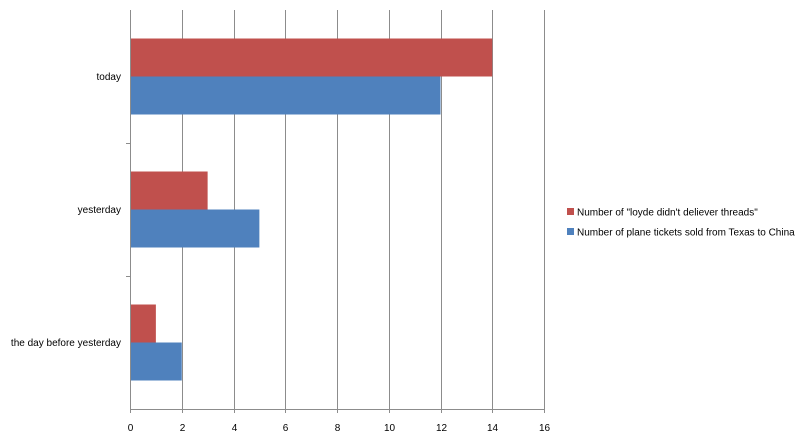  What do you see at coordinates (131, 428) in the screenshot?
I see `x-tick-label: 0` at bounding box center [131, 428].